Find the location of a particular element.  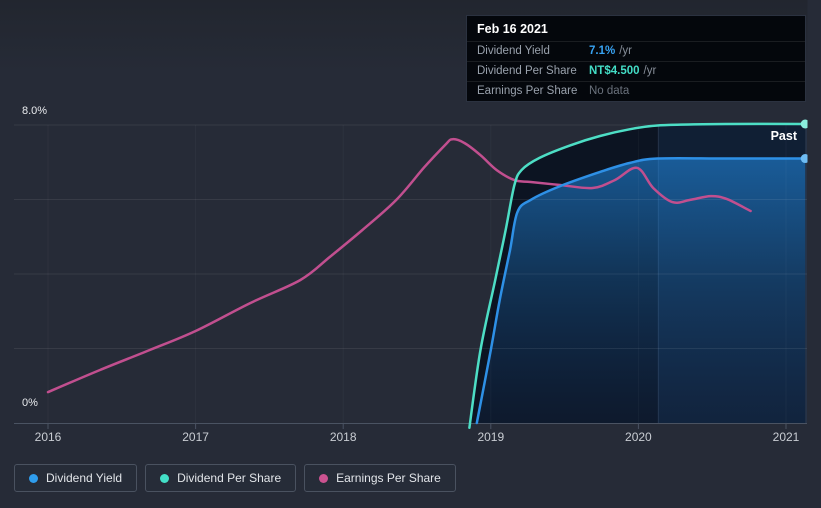

tooltip-row-dividend-per-share: Dividend Per Share NT$4.500 /yr is located at coordinates (636, 71).